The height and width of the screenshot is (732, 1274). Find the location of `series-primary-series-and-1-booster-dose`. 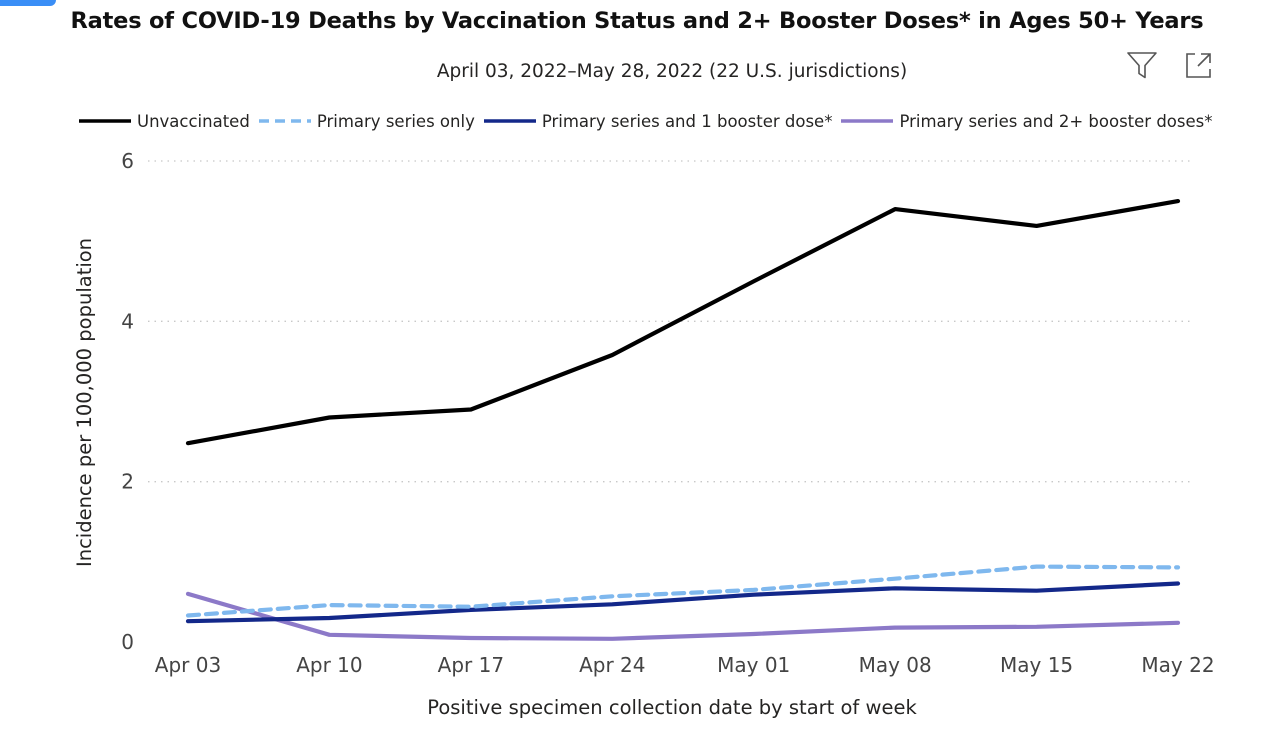

series-primary-series-and-1-booster-dose is located at coordinates (683, 601).